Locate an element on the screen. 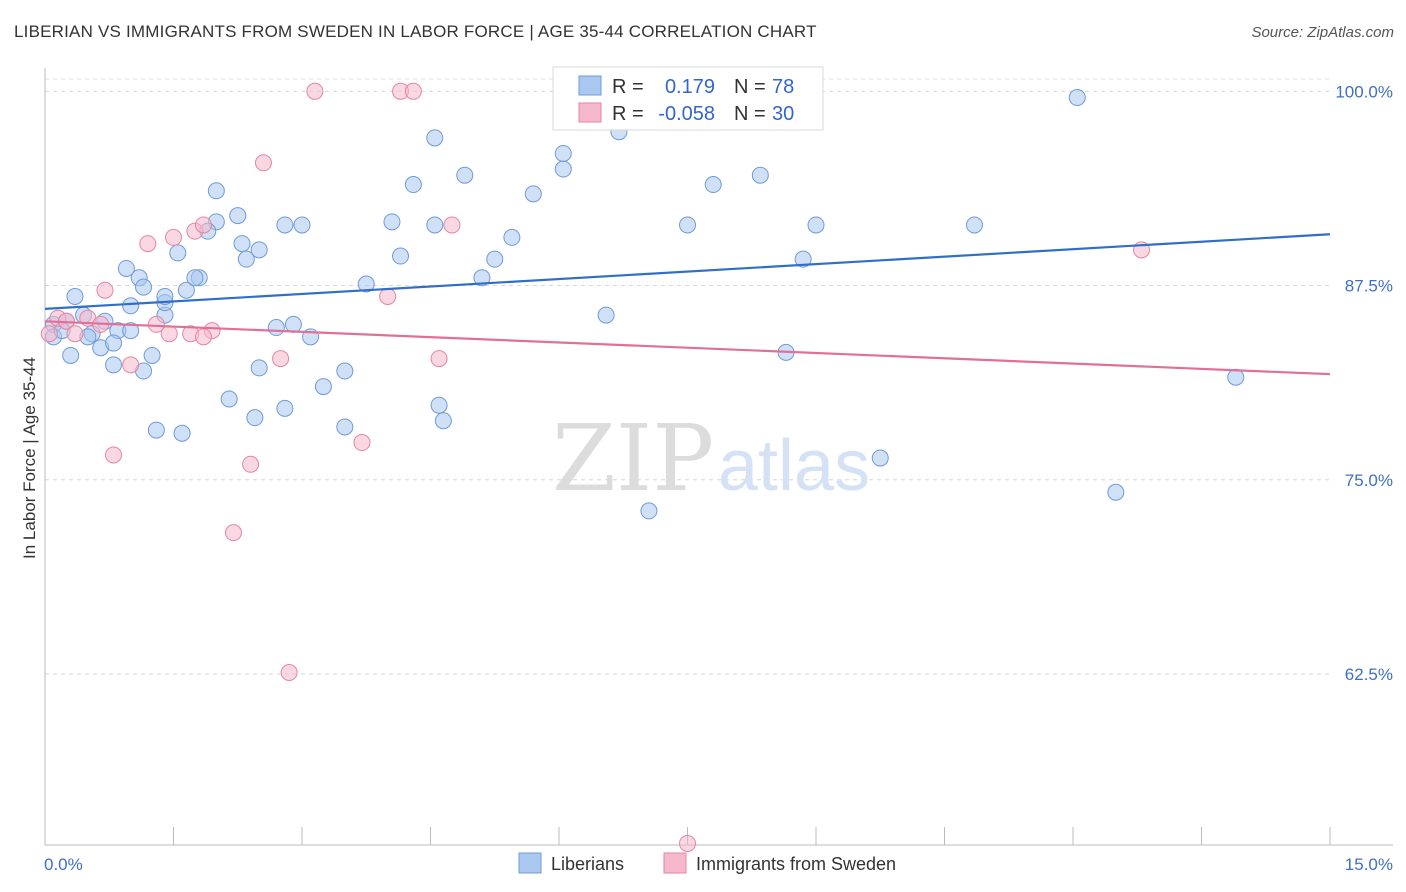 The image size is (1406, 892). x-tick-labels: 0.0% 15.0% is located at coordinates (718, 864).